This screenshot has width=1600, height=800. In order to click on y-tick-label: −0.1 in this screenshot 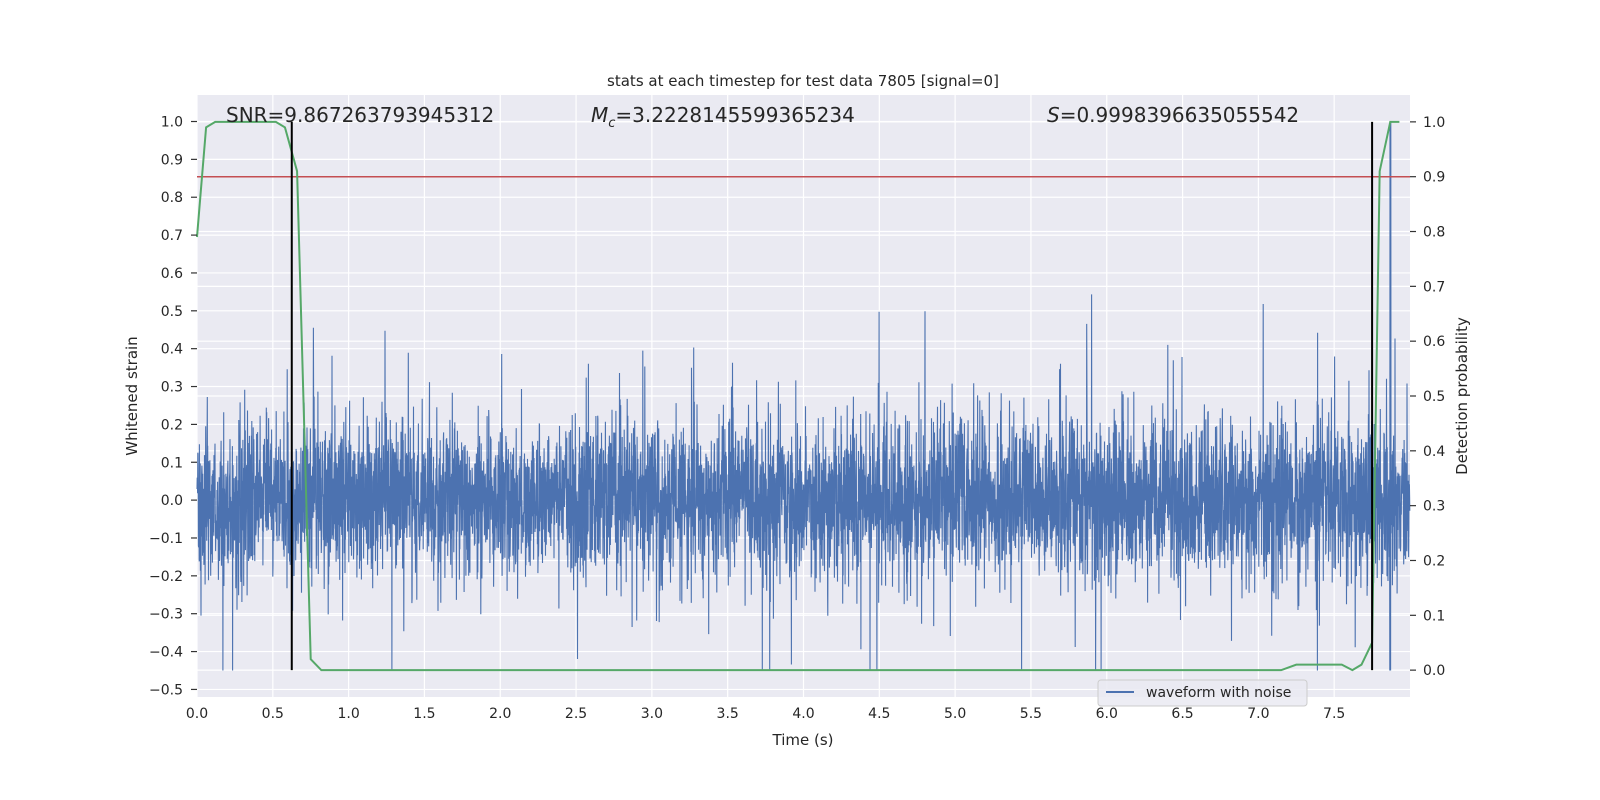, I will do `click(166, 539)`.